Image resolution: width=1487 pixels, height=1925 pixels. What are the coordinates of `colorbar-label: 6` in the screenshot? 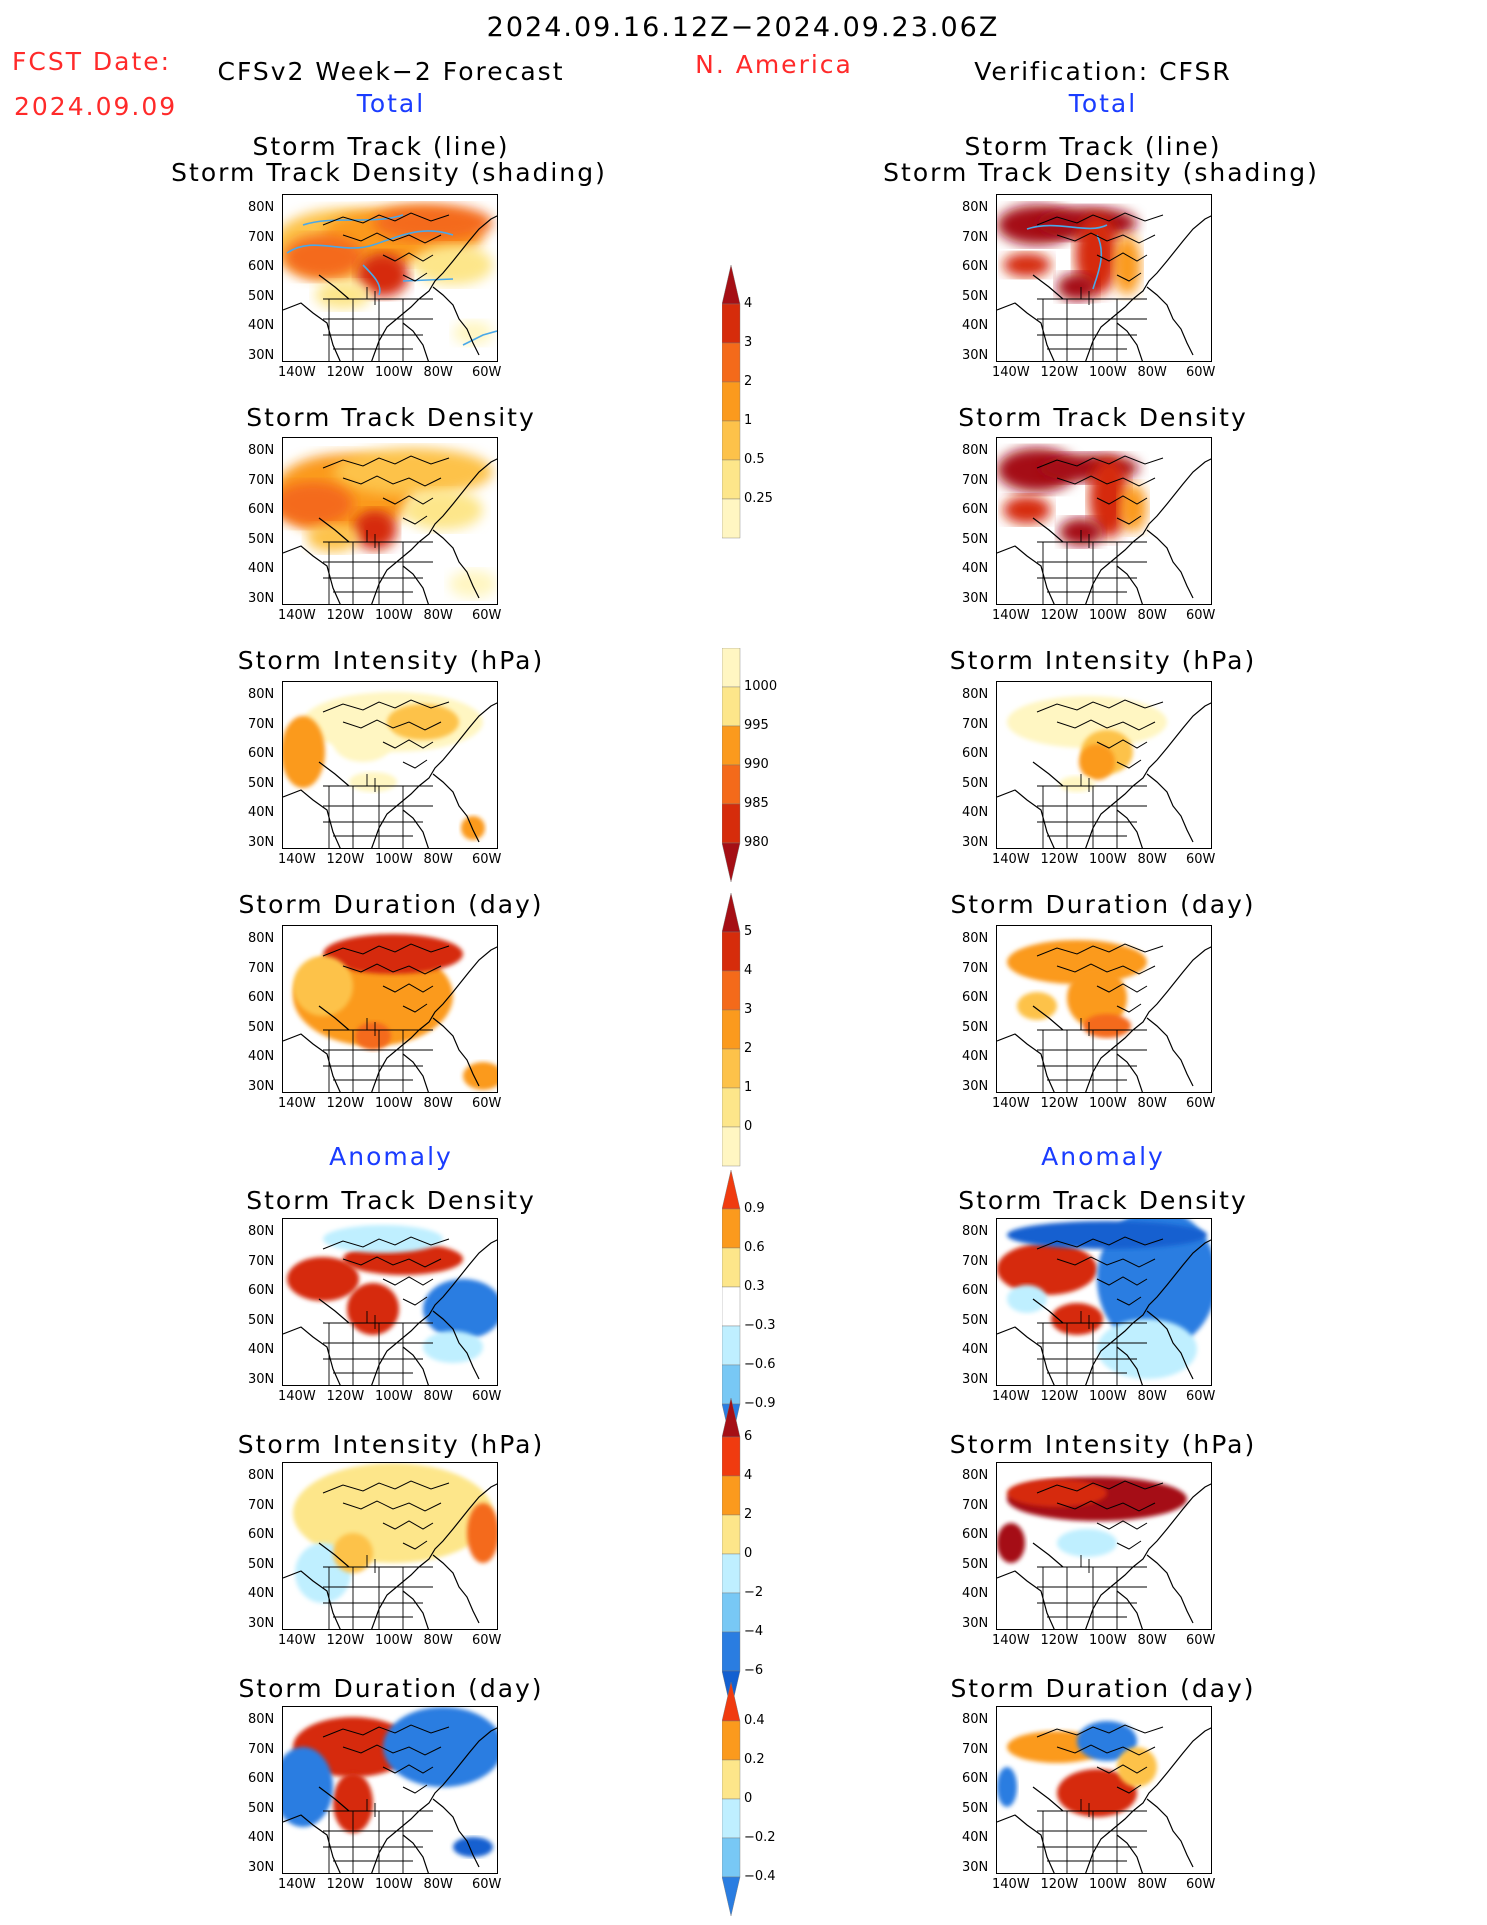 It's located at (748, 1436).